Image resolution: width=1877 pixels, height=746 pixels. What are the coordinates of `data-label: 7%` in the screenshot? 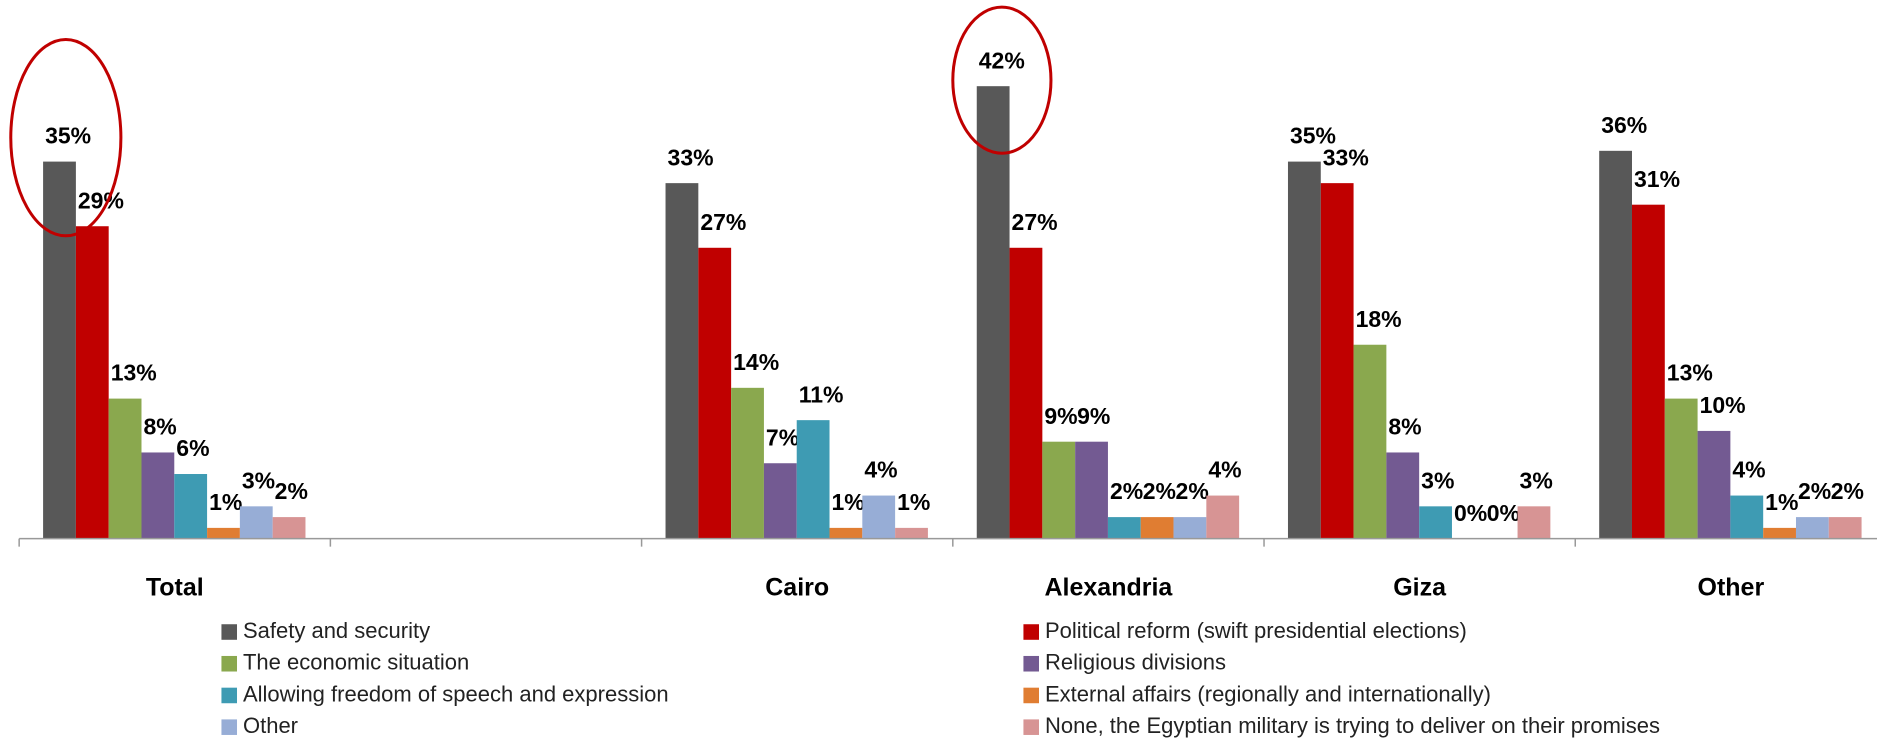 It's located at (782, 437).